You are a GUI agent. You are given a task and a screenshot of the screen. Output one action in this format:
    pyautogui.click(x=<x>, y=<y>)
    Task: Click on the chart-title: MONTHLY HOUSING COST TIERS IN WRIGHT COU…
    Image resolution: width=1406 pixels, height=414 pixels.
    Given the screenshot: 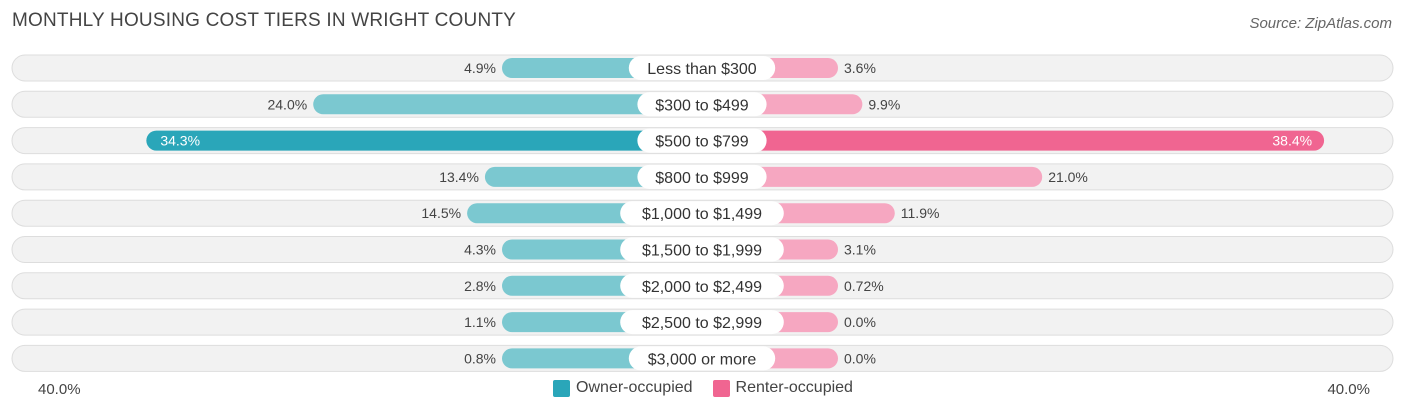 What is the action you would take?
    pyautogui.click(x=264, y=20)
    